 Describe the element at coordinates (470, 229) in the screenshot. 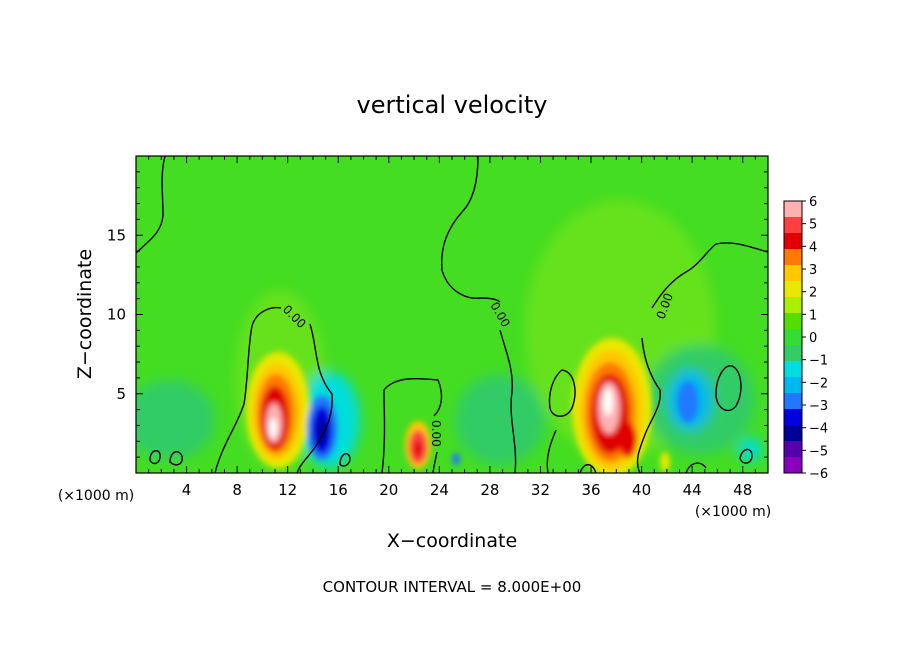

I see `contour-upper-center` at that location.